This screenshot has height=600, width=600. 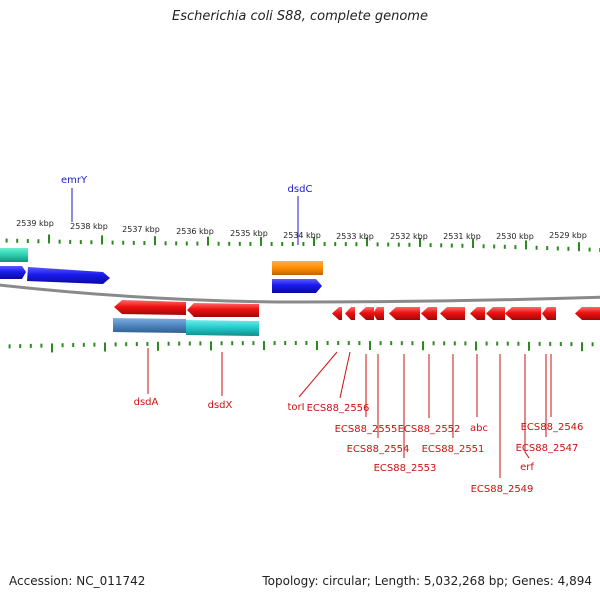 I want to click on lower-tick-track, so click(x=301, y=347).